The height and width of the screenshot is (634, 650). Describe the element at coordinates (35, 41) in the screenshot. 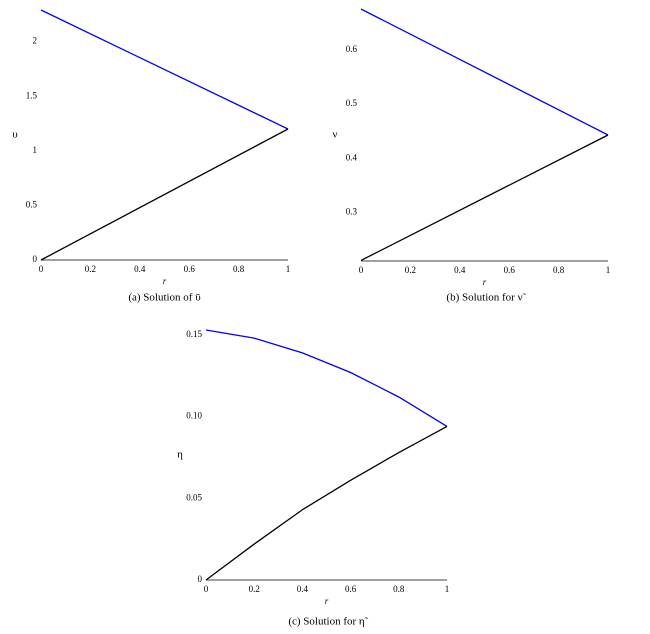

I see `y-tick-label: 2` at that location.